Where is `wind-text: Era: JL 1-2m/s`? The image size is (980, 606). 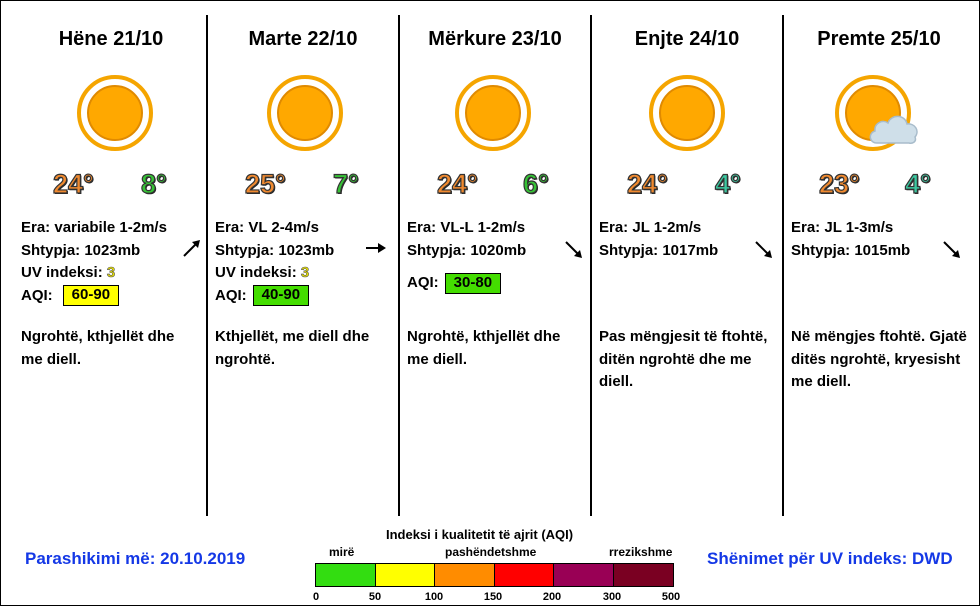
wind-text: Era: JL 1-2m/s is located at coordinates (650, 227).